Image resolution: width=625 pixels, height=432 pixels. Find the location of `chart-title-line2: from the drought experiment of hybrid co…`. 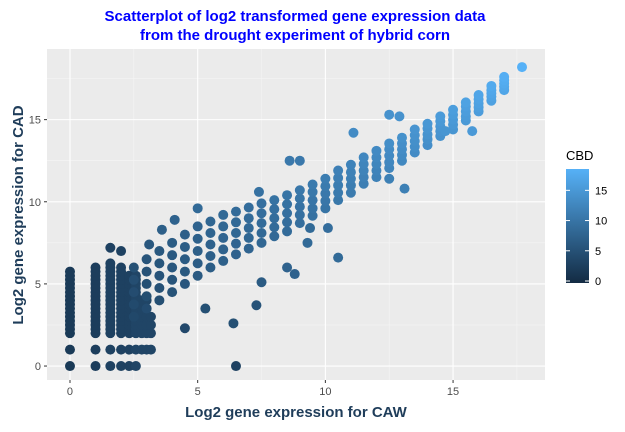

chart-title-line2: from the drought experiment of hybrid co… is located at coordinates (295, 35).